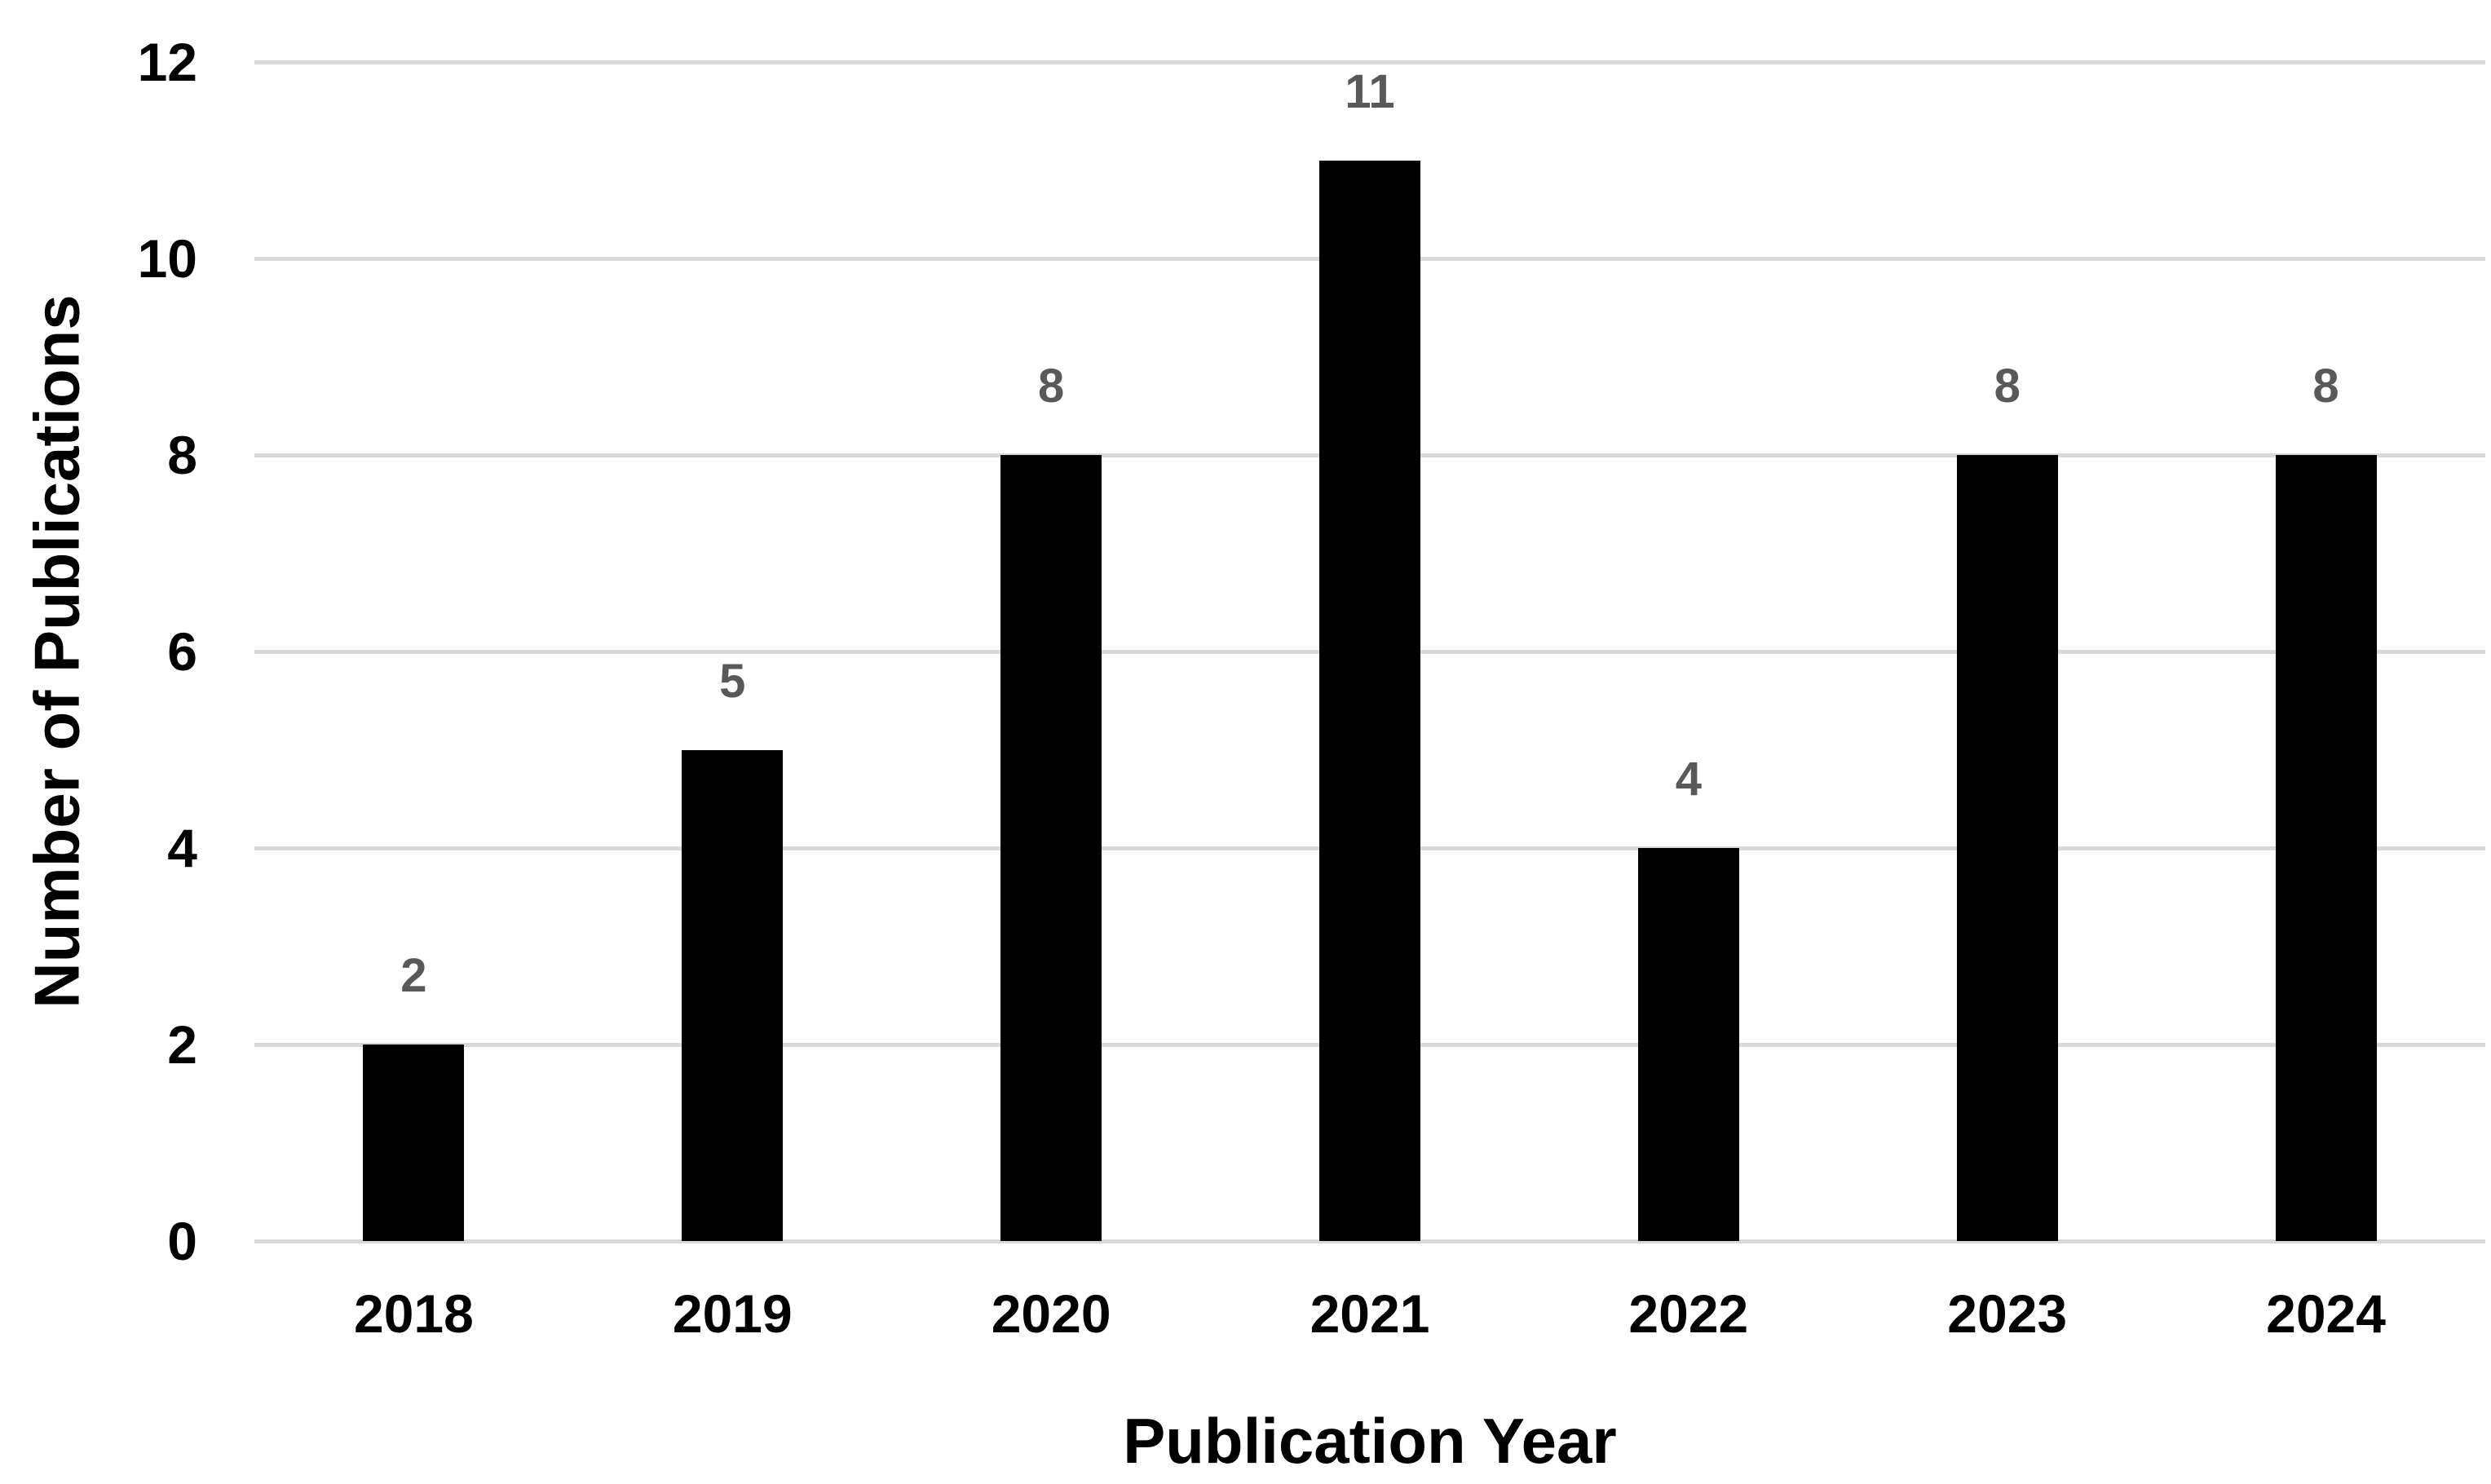 Image resolution: width=2491 pixels, height=1484 pixels. What do you see at coordinates (167, 62) in the screenshot?
I see `y-tick-label: 12` at bounding box center [167, 62].